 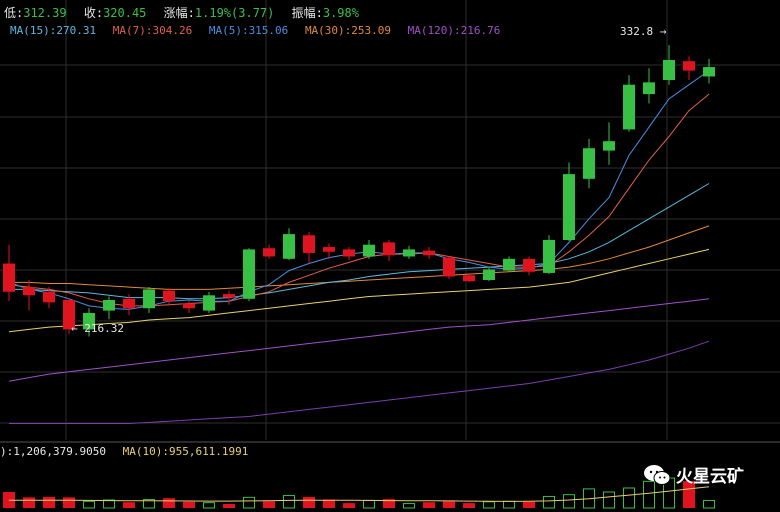 I want to click on low-annotation: ← 216.32, so click(x=97, y=328).